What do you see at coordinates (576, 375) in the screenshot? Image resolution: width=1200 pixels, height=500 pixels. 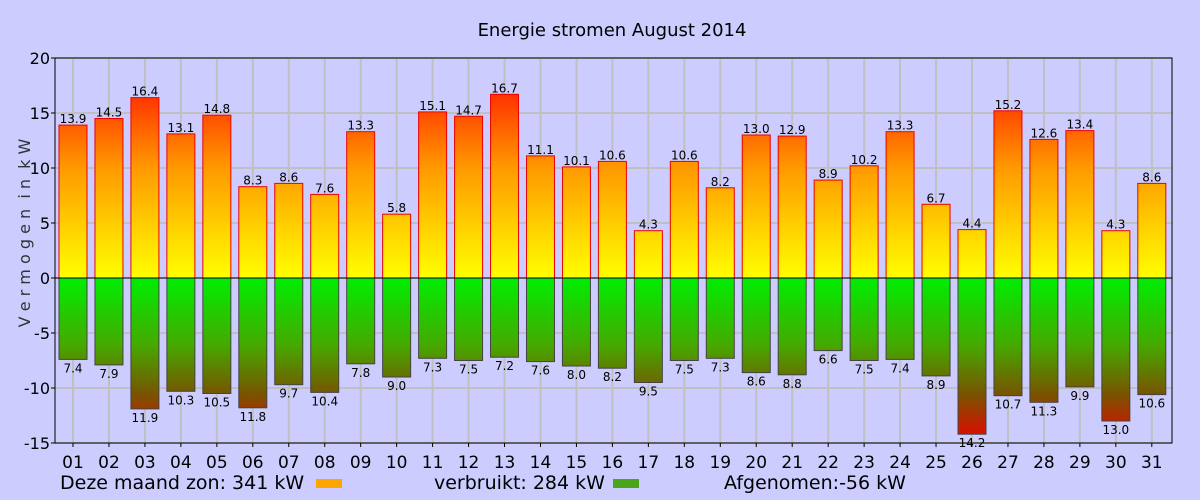 I see `data-label-negative: 8.0` at bounding box center [576, 375].